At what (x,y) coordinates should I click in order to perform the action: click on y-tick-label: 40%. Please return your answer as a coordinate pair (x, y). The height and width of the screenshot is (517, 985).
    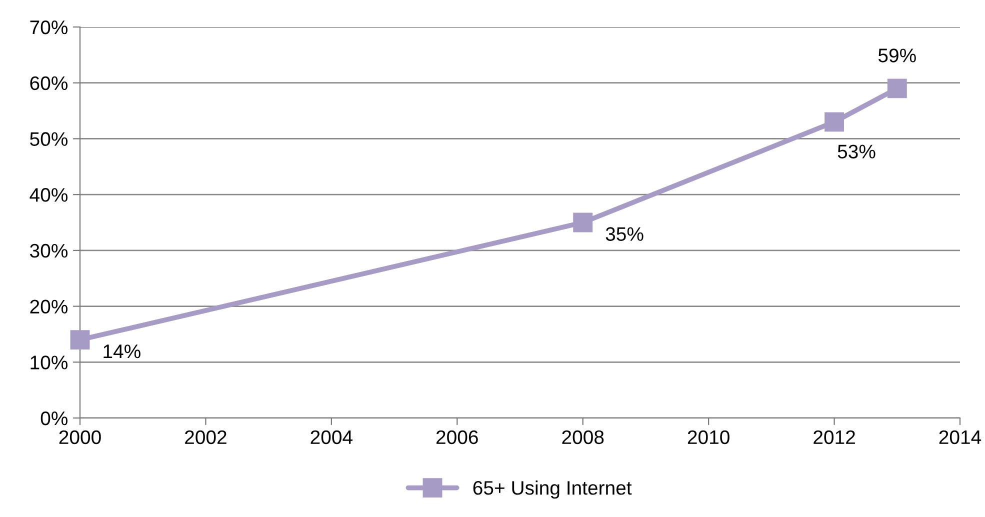
    Looking at the image, I should click on (49, 195).